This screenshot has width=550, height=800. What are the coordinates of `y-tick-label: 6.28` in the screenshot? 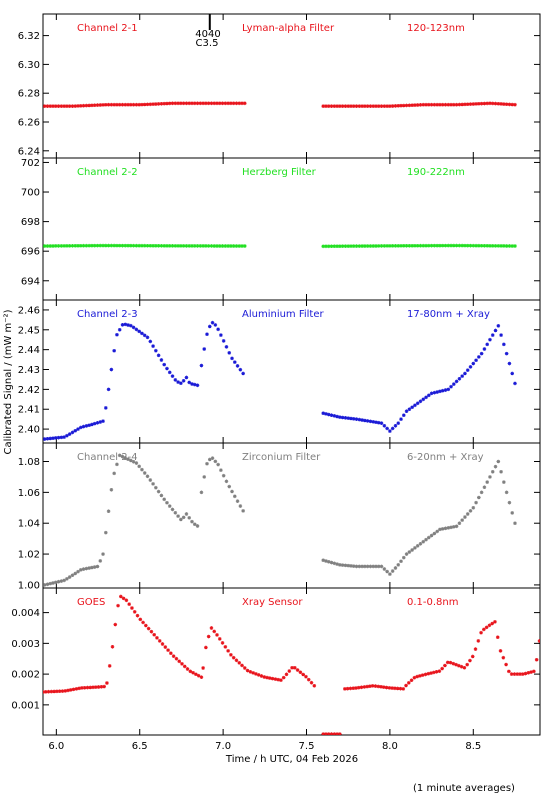 It's located at (29, 94).